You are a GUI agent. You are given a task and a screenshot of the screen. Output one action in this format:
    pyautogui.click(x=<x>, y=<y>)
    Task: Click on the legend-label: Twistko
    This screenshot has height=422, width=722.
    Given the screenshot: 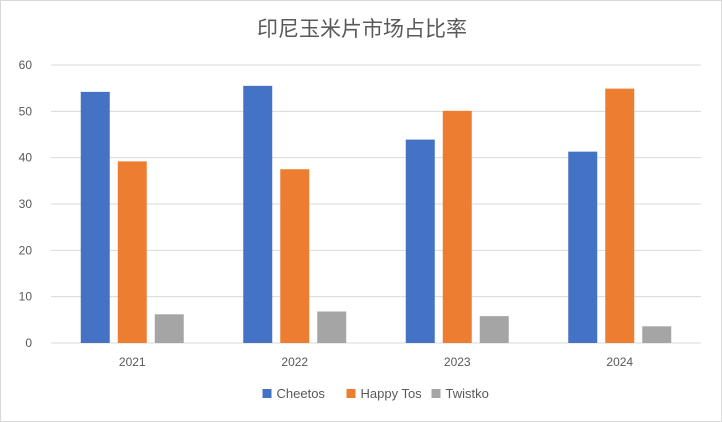 What is the action you would take?
    pyautogui.click(x=467, y=393)
    